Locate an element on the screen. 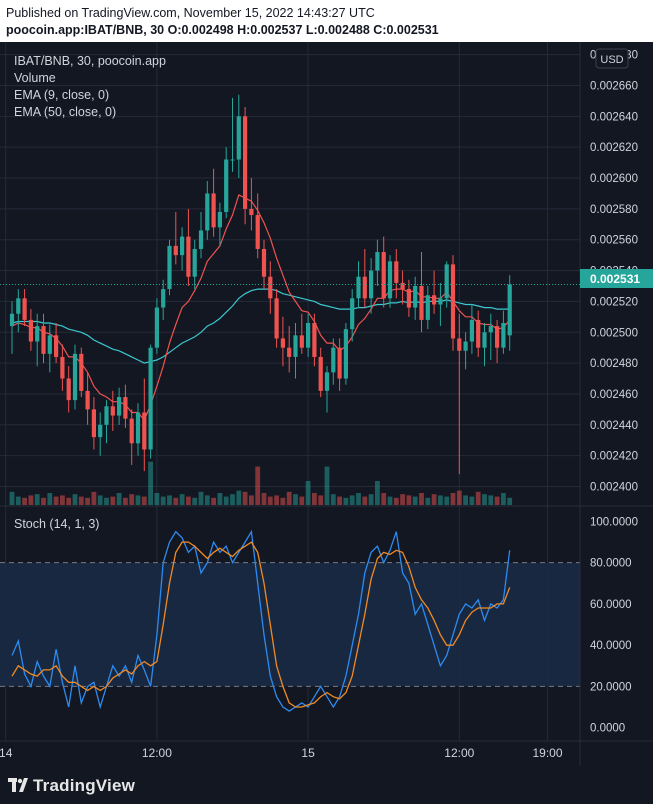  currency-badge-label: USD is located at coordinates (611, 60).